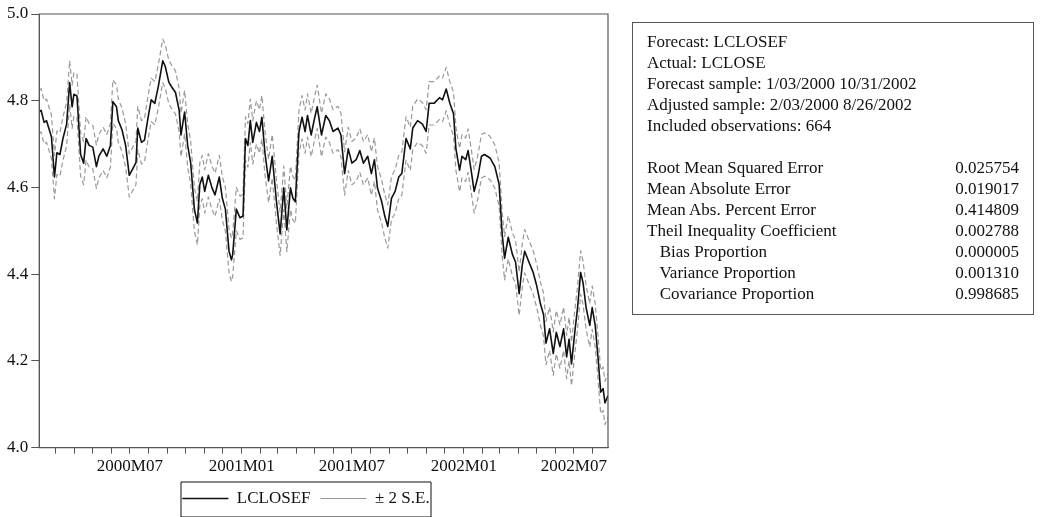 The image size is (1046, 517). I want to click on text: Mean Abs. Percent Error 0.414809, so click(833, 209).